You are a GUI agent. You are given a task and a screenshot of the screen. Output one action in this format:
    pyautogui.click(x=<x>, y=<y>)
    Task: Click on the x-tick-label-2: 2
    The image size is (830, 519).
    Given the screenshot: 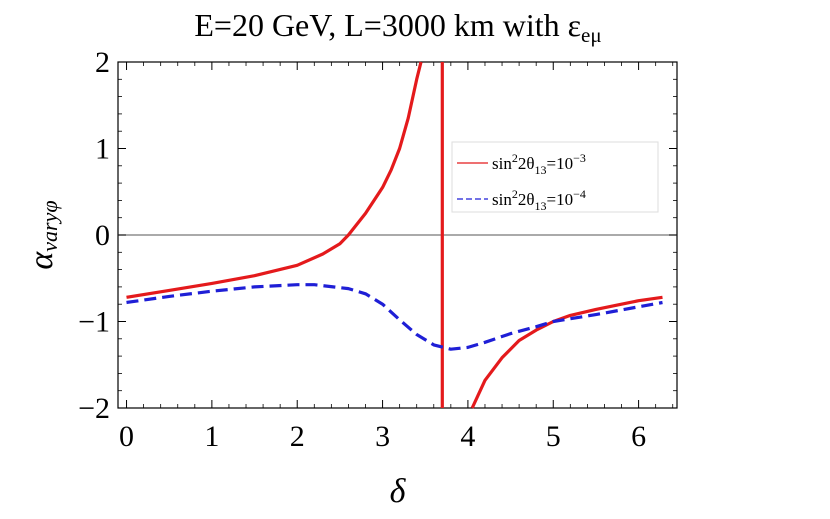 What is the action you would take?
    pyautogui.click(x=297, y=436)
    